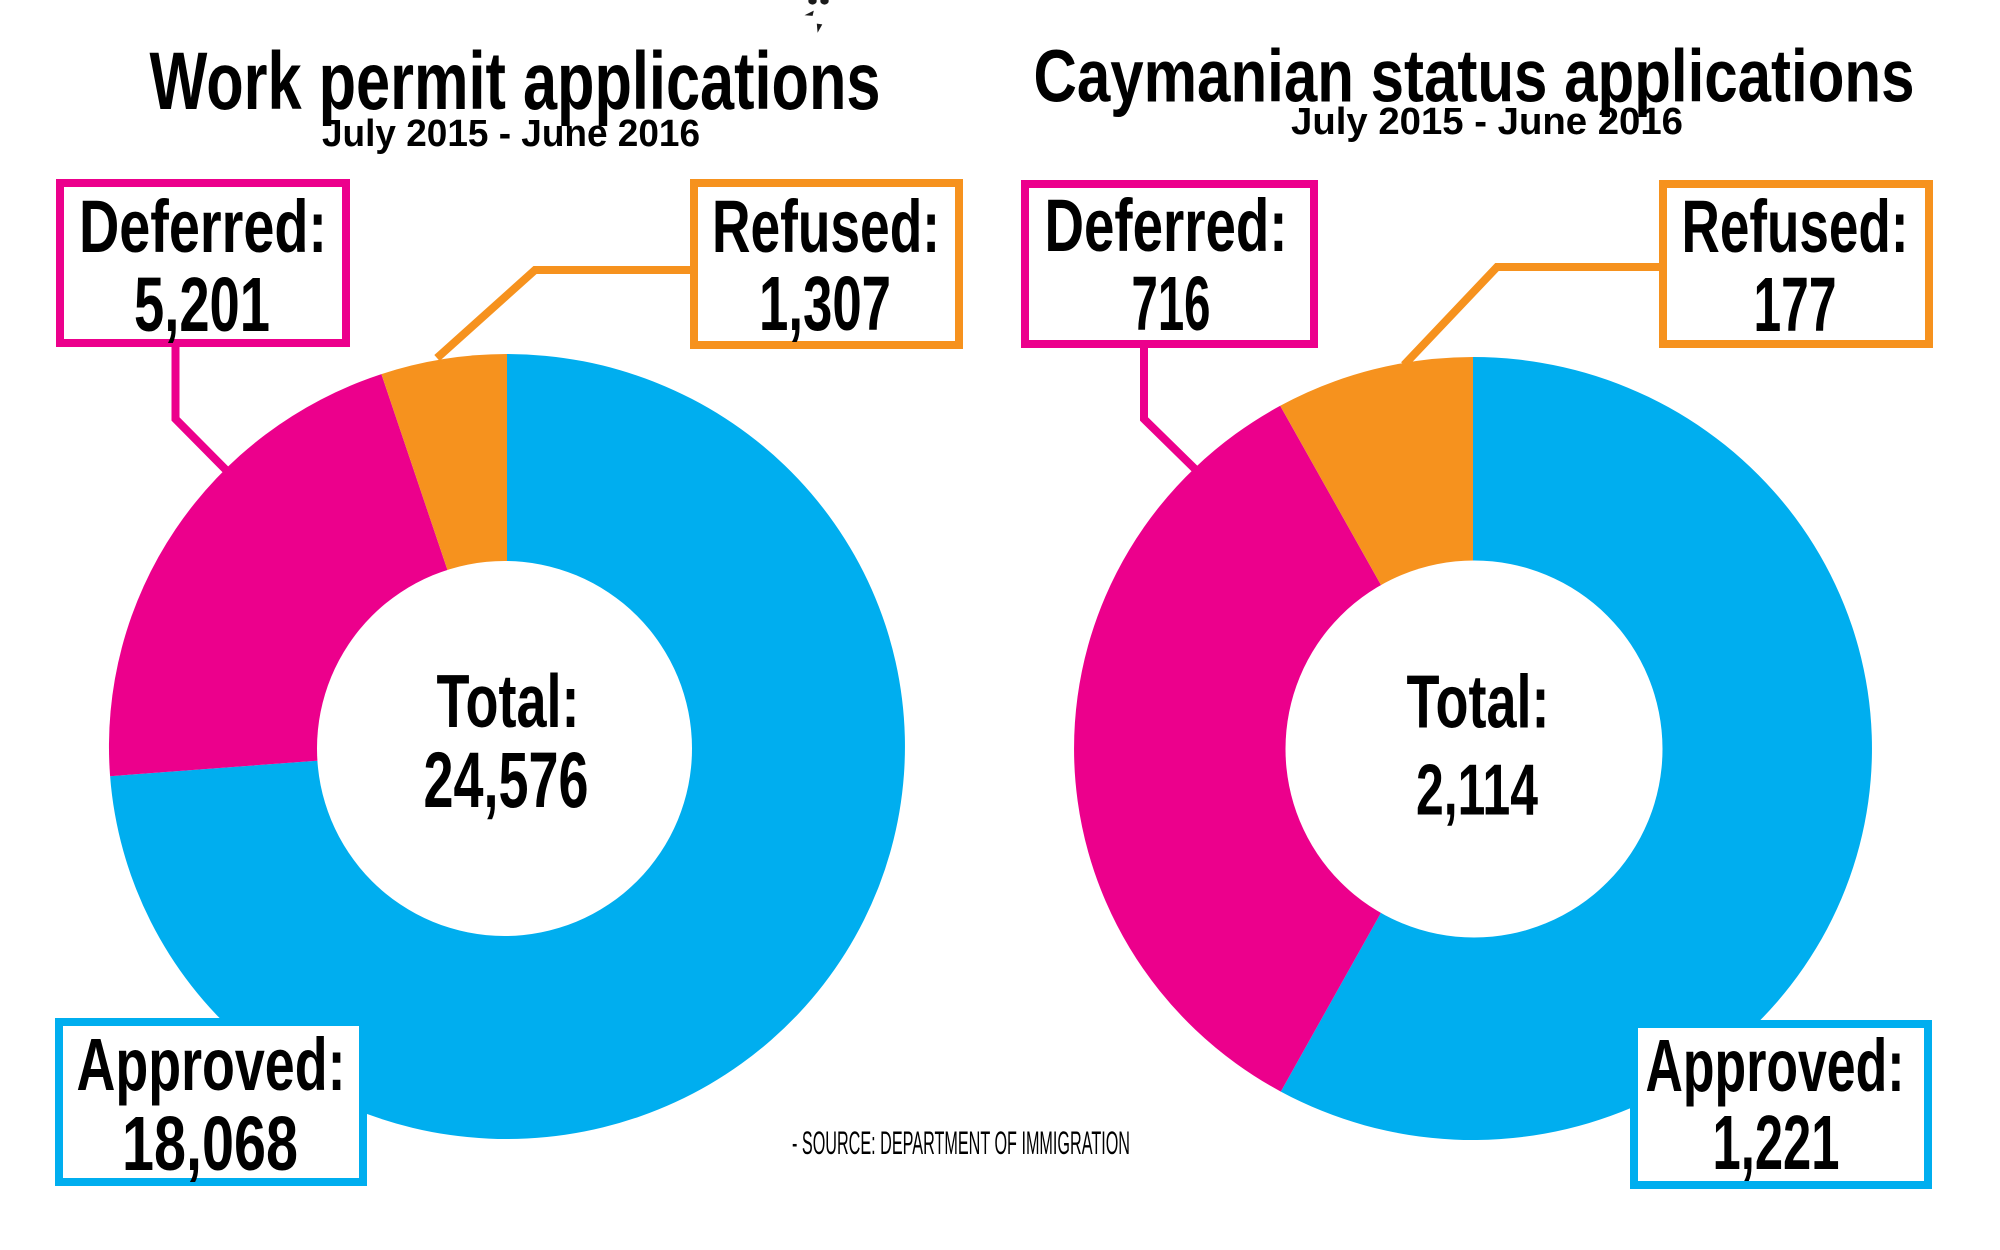 This screenshot has width=2000, height=1250. What do you see at coordinates (1477, 791) in the screenshot?
I see `svg-text: 2,114` at bounding box center [1477, 791].